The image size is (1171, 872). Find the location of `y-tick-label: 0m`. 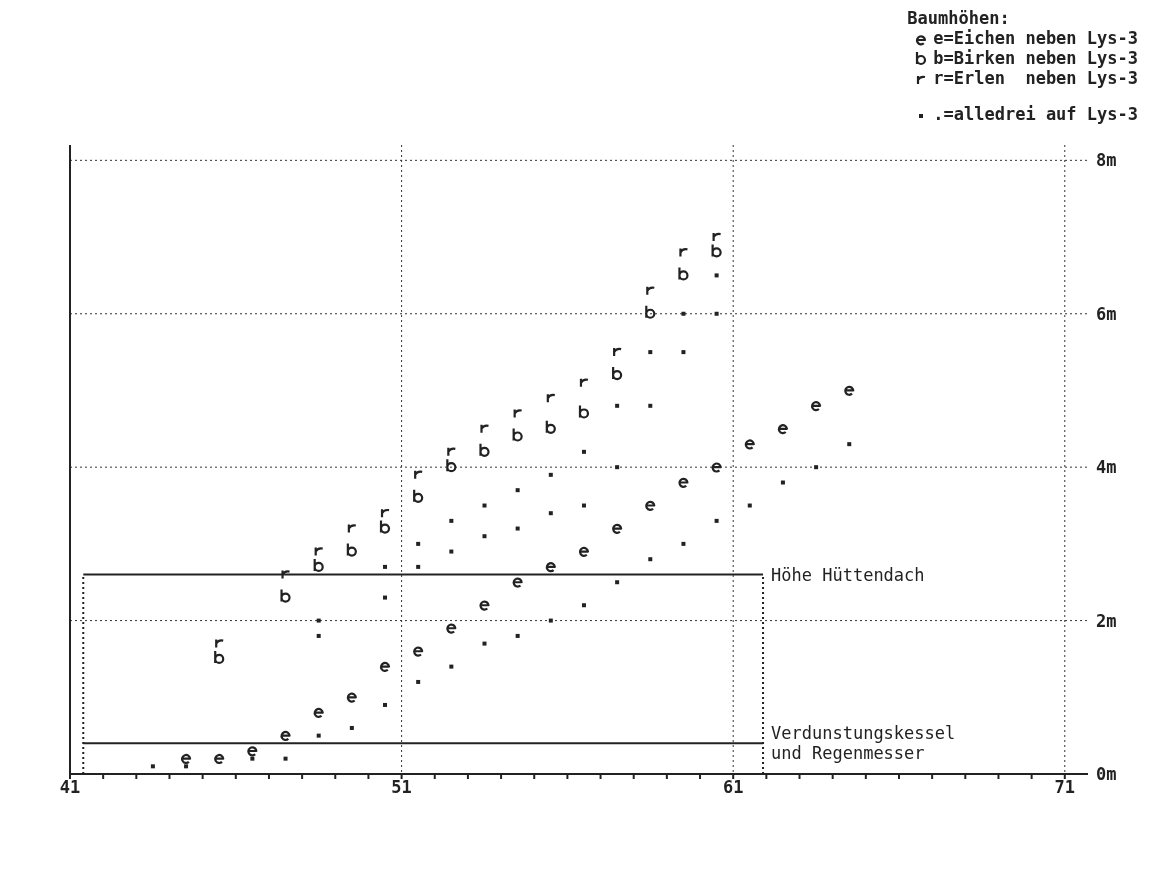

y-tick-label: 0m is located at coordinates (1106, 774).